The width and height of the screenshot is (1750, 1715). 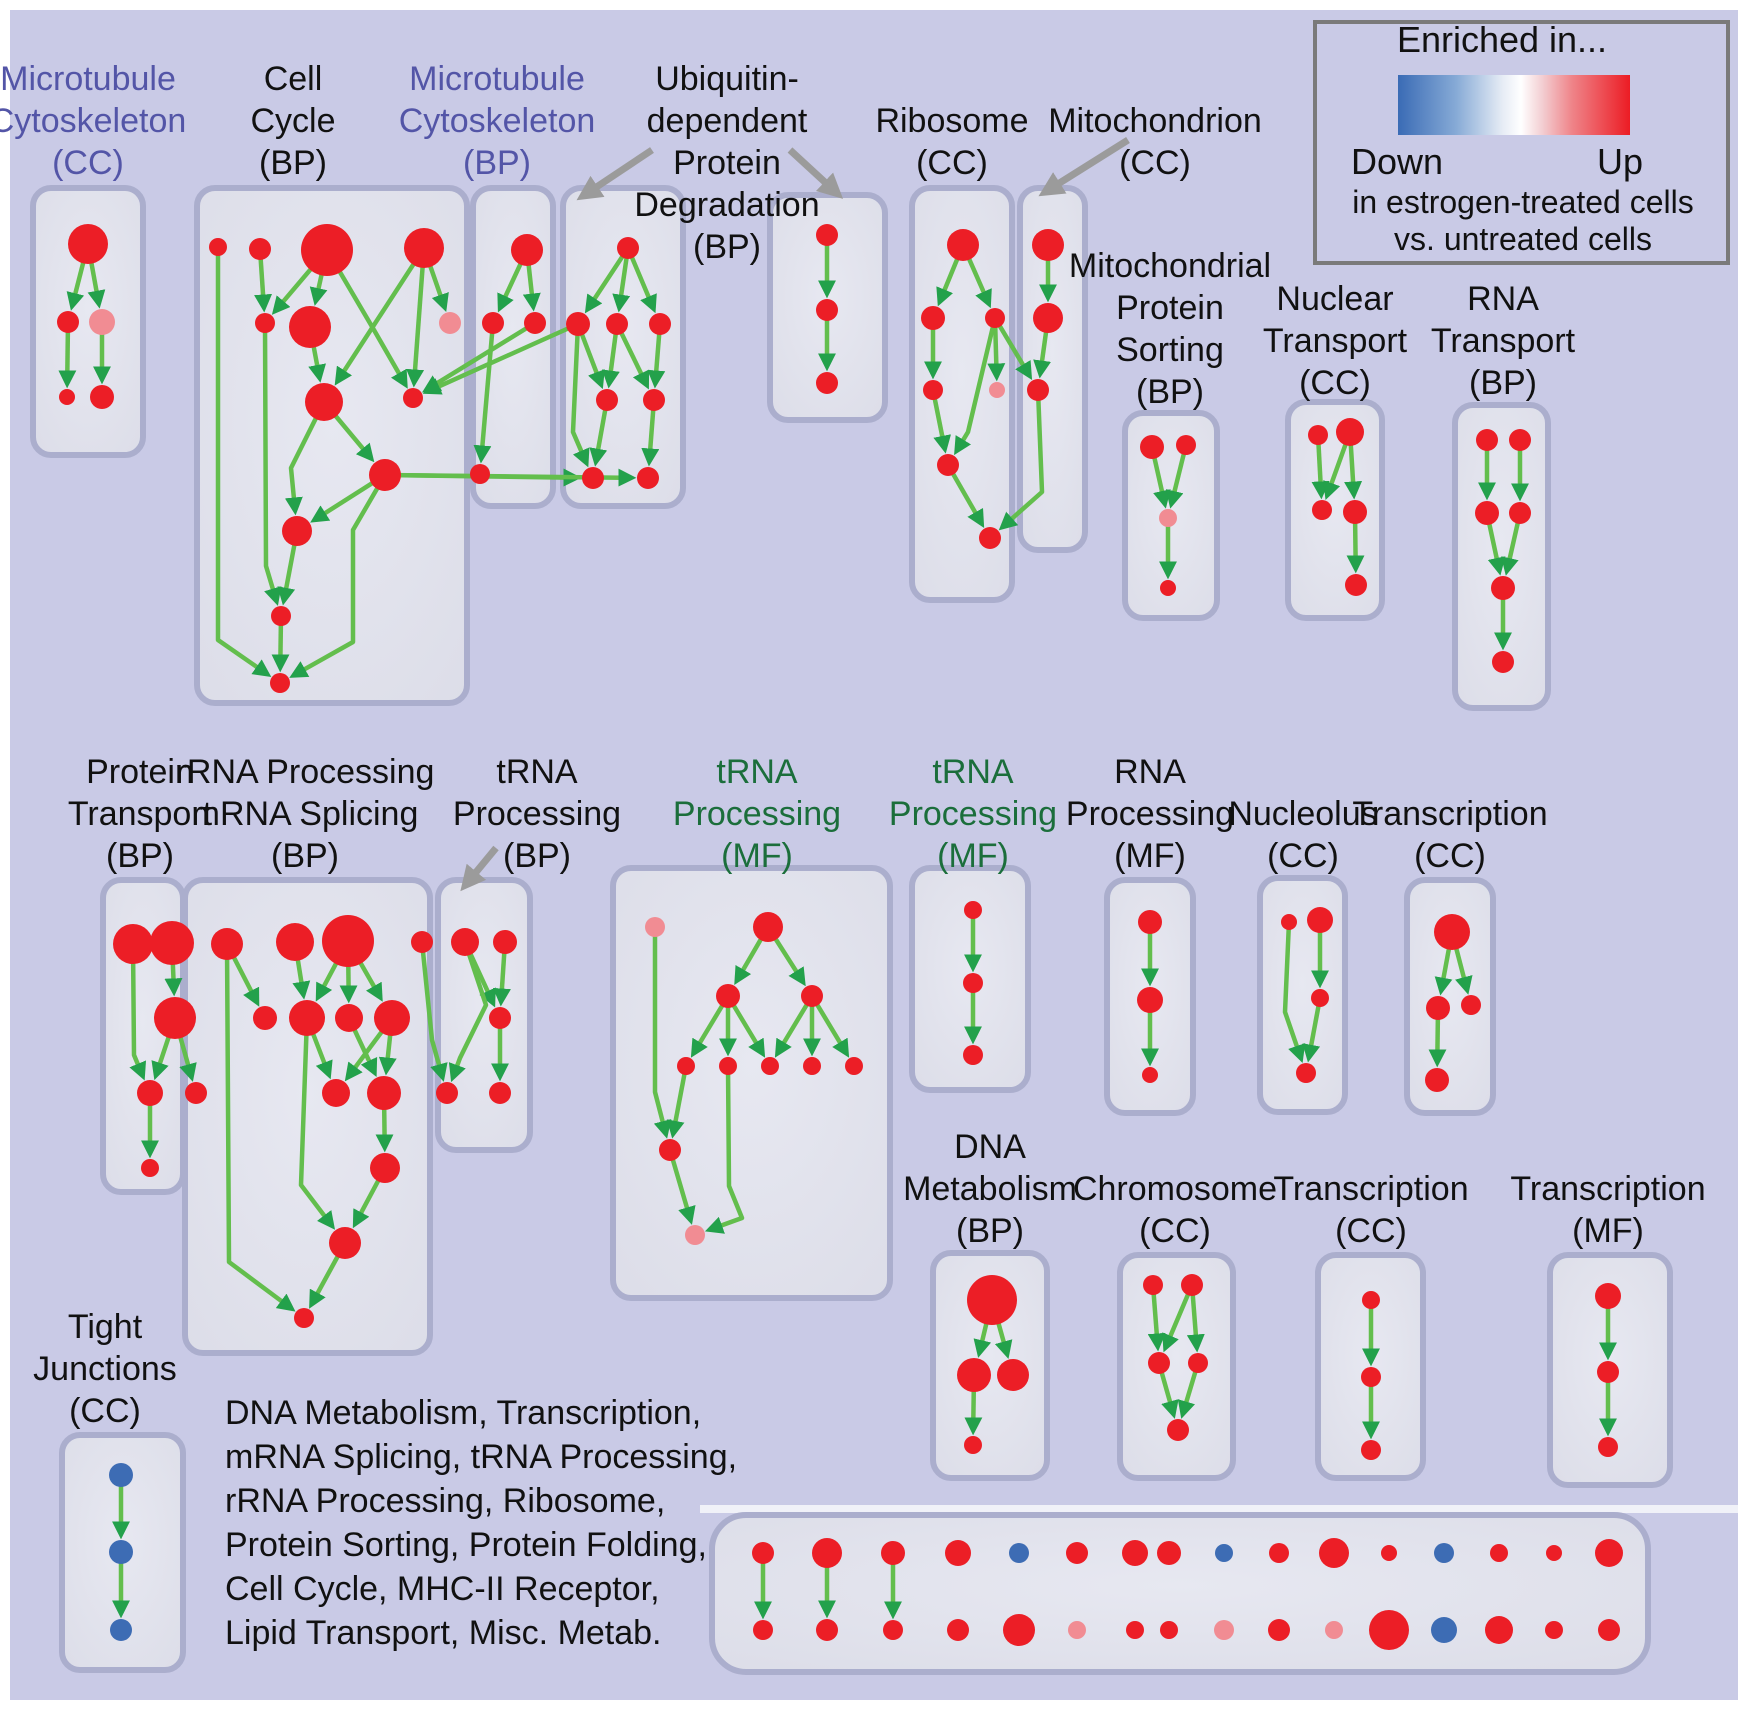 I want to click on cluster-label-nucleolus: Nucleolus, so click(x=1302, y=814).